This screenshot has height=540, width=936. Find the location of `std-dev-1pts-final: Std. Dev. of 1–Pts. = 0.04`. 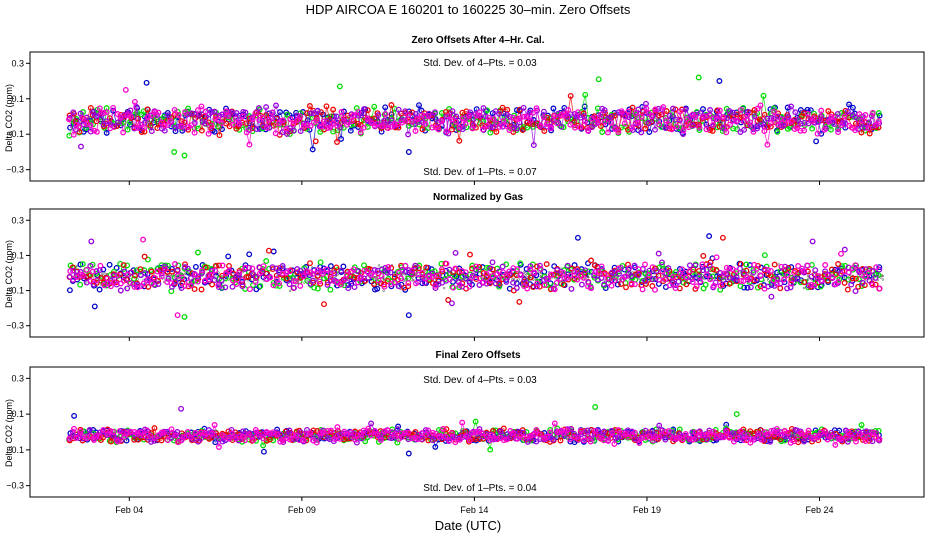

std-dev-1pts-final: Std. Dev. of 1–Pts. = 0.04 is located at coordinates (480, 488).